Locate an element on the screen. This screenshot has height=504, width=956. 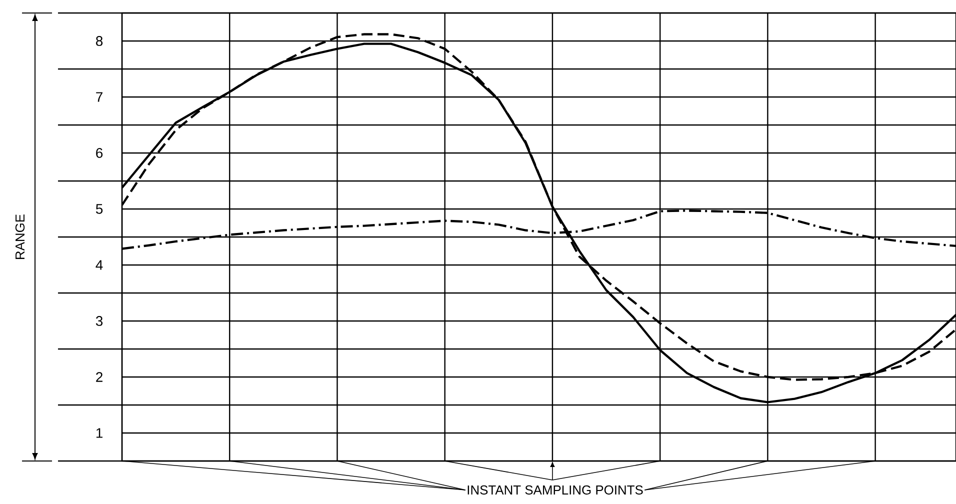
y-tick-label: 6 is located at coordinates (99, 153).